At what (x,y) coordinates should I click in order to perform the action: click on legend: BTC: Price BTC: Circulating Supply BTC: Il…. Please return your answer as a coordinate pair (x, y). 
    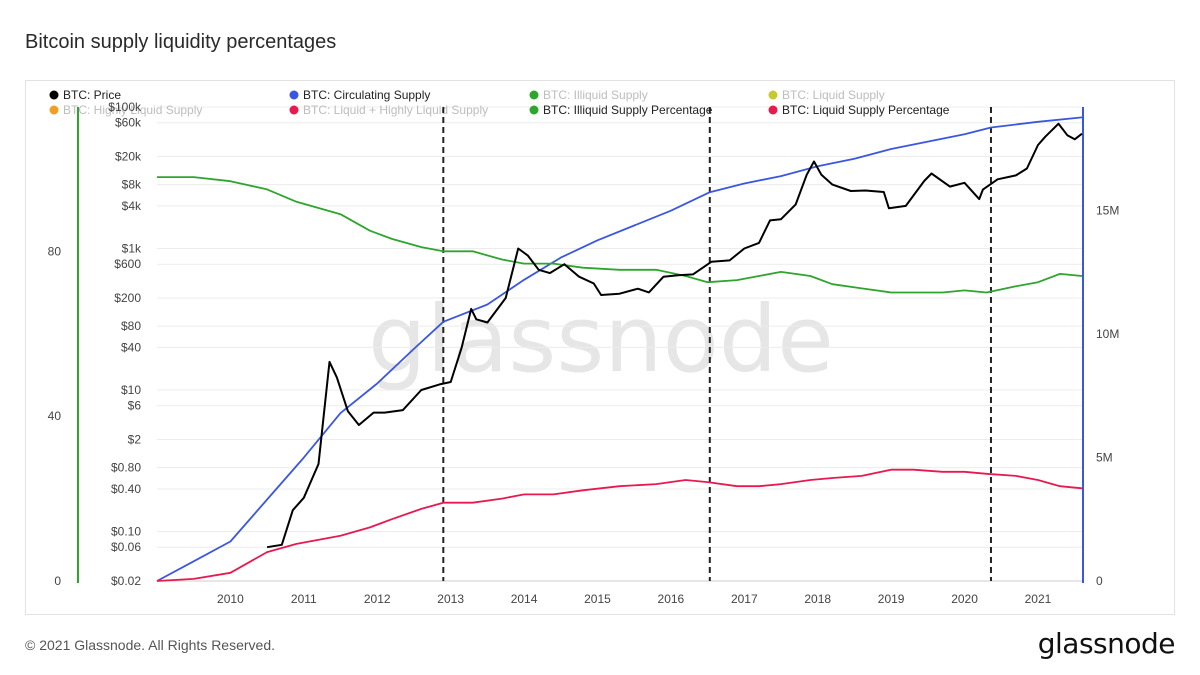
    Looking at the image, I should click on (500, 102).